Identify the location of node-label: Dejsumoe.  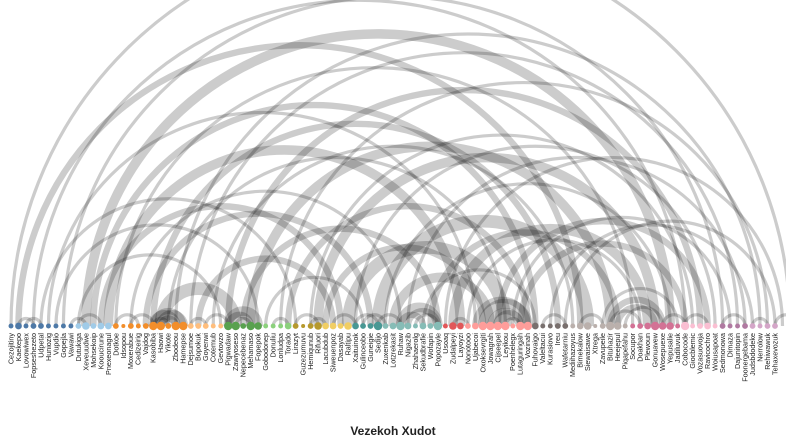
(190, 349).